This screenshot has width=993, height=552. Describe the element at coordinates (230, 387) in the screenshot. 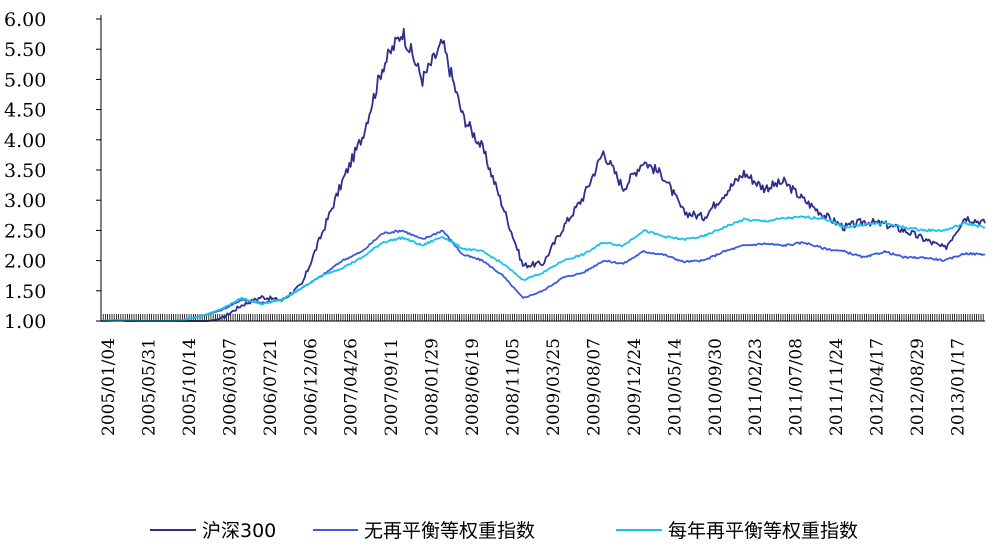

I see `x-tick-label: 2006/03/07` at that location.